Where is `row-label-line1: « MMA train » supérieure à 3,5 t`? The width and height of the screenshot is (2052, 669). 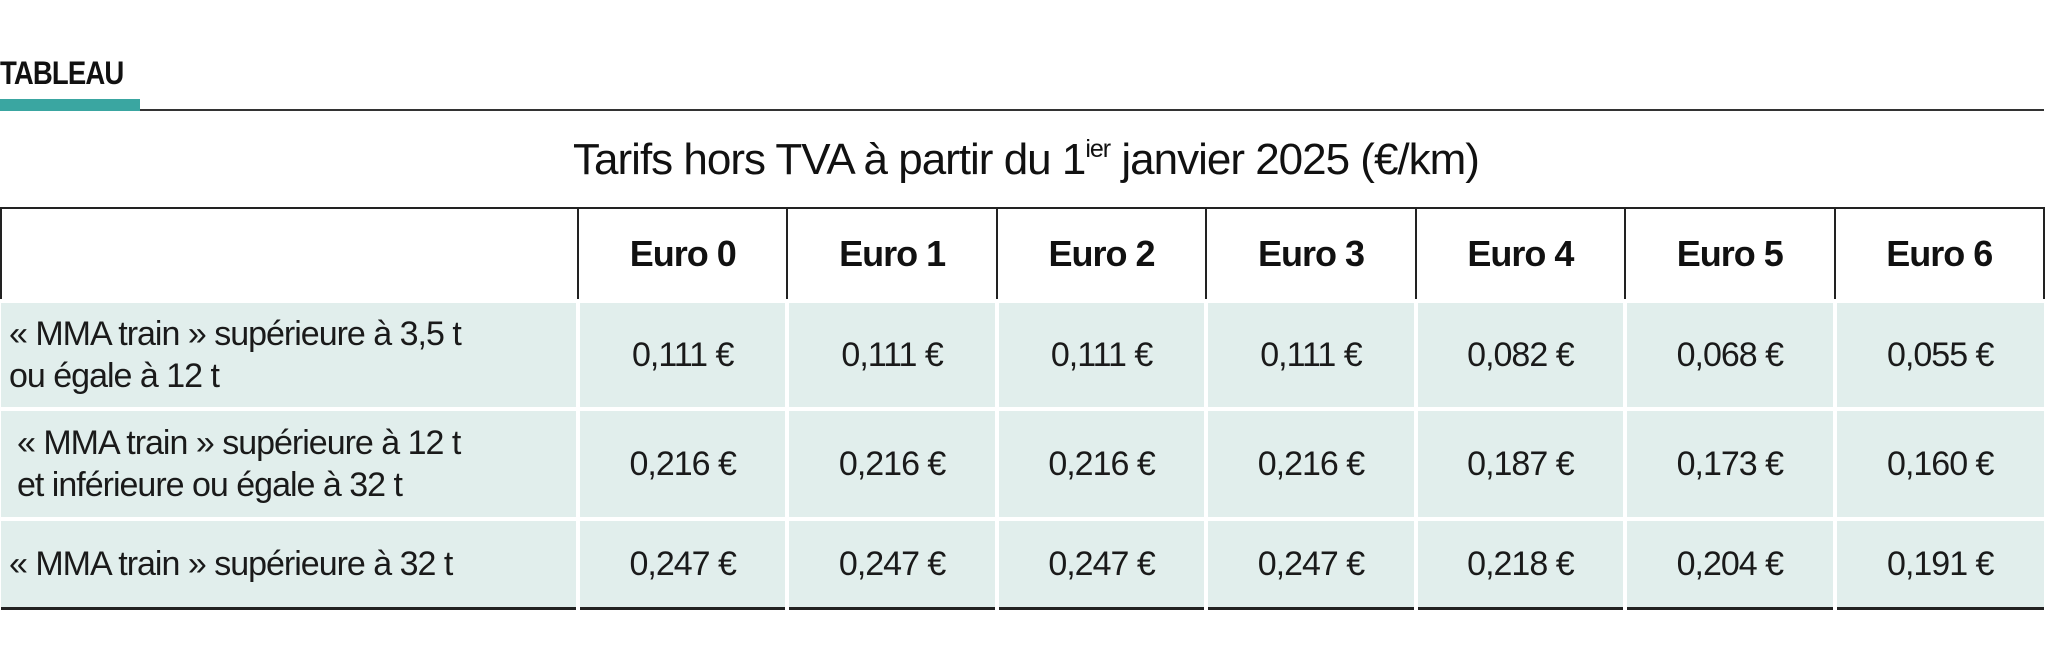 row-label-line1: « MMA train » supérieure à 3,5 t is located at coordinates (235, 334).